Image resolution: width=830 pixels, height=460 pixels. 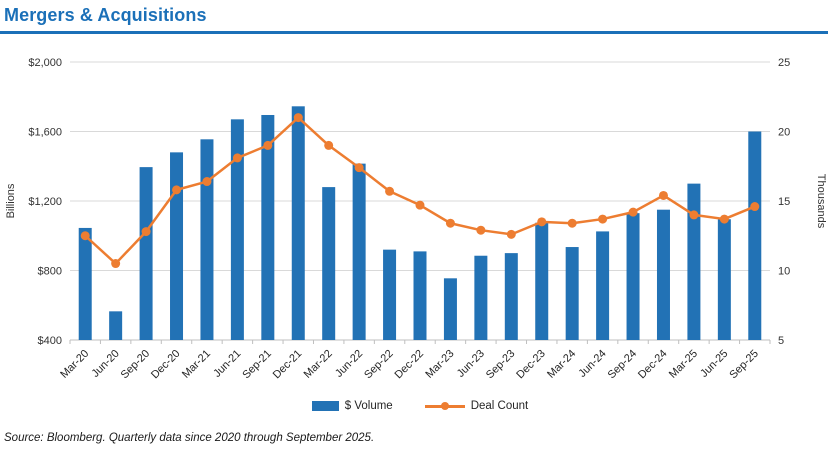 What do you see at coordinates (74, 364) in the screenshot?
I see `x-axis-category-label: Mar-20` at bounding box center [74, 364].